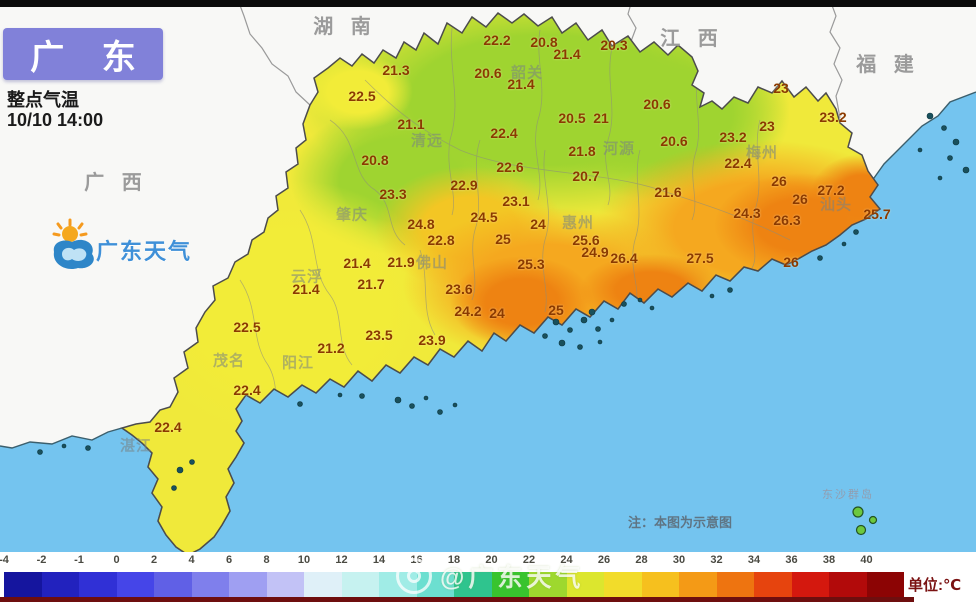  Describe the element at coordinates (582, 151) in the screenshot. I see `temperature-value: 21.8` at that location.